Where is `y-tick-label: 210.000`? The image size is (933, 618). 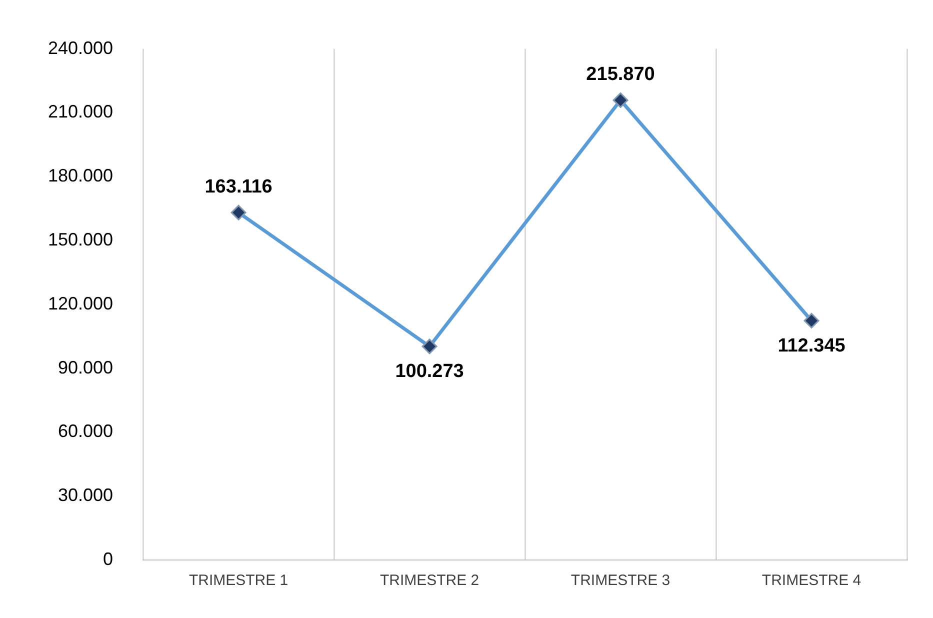 y-tick-label: 210.000 is located at coordinates (81, 112).